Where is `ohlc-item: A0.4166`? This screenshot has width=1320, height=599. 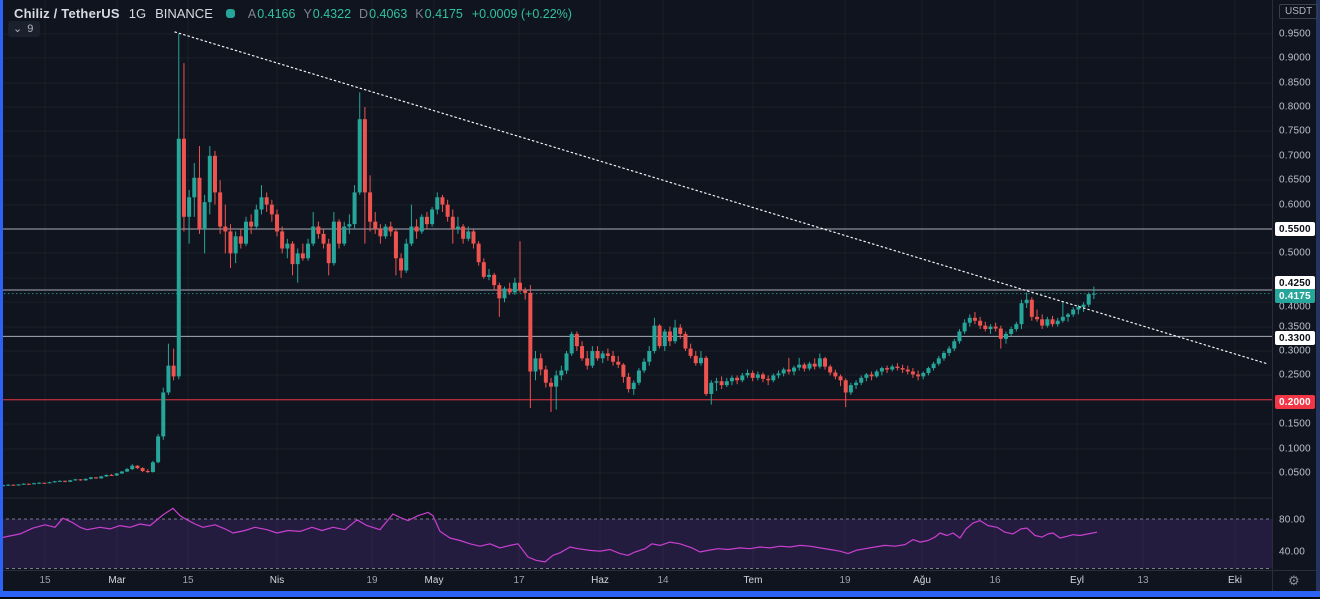
ohlc-item: A0.4166 is located at coordinates (271, 13).